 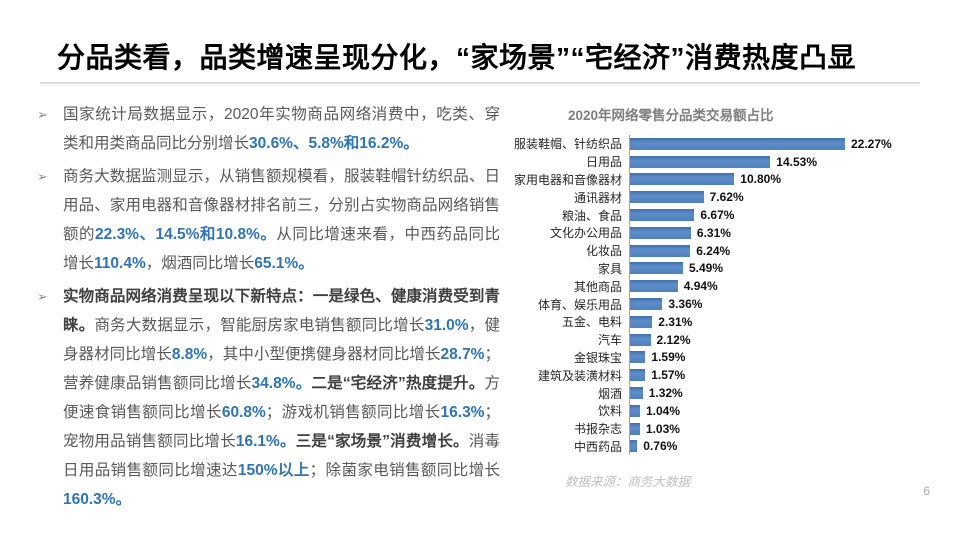 I want to click on chart-row: 家具 5.49%, so click(x=722, y=268).